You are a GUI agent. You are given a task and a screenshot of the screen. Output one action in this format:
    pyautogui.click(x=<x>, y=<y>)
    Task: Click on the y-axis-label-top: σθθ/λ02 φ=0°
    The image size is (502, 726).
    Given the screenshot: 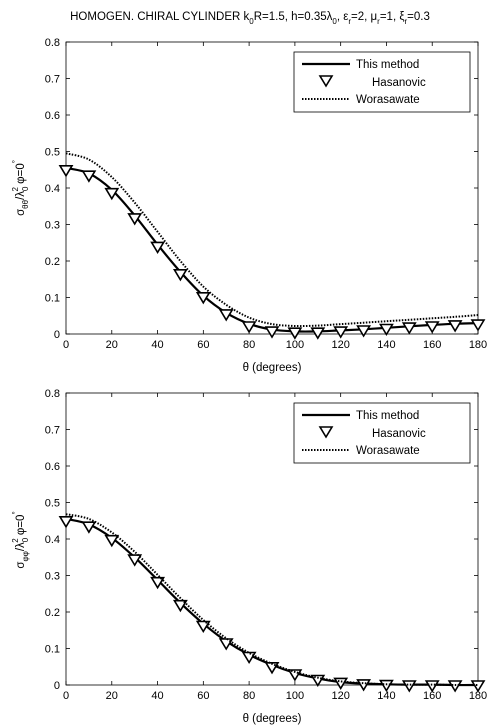 What is the action you would take?
    pyautogui.click(x=20, y=188)
    